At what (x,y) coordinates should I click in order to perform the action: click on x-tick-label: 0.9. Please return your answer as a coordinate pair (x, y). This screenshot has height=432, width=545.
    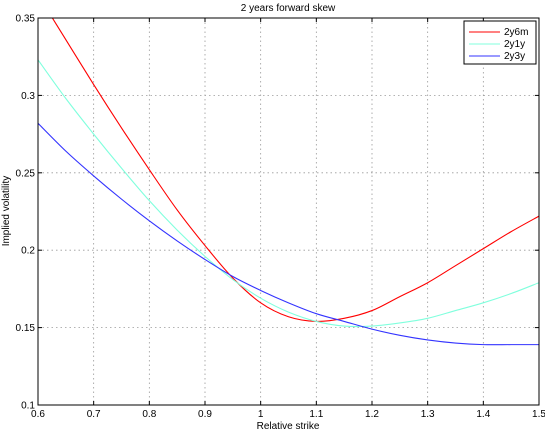
    Looking at the image, I should click on (205, 414).